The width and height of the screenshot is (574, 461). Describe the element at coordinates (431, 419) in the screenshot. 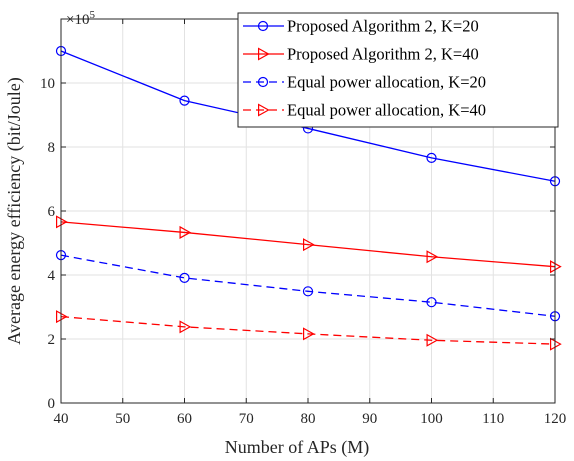

I see `x-tick-label: 100` at that location.